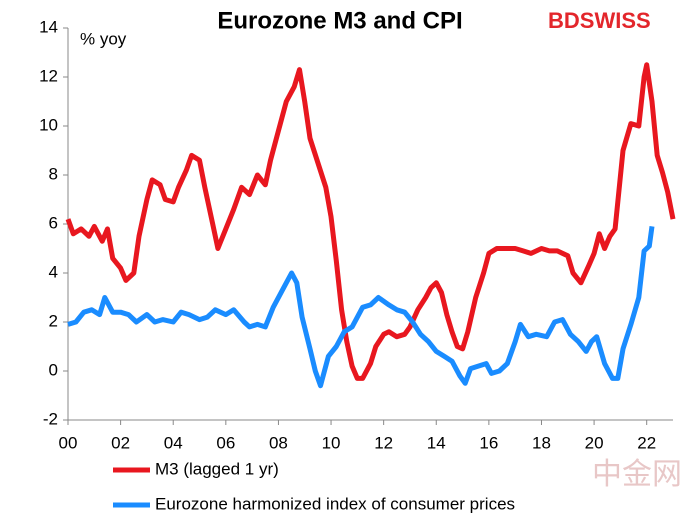 Image resolution: width=699 pixels, height=529 pixels. What do you see at coordinates (53, 173) in the screenshot?
I see `y-tick-label: 8` at bounding box center [53, 173].